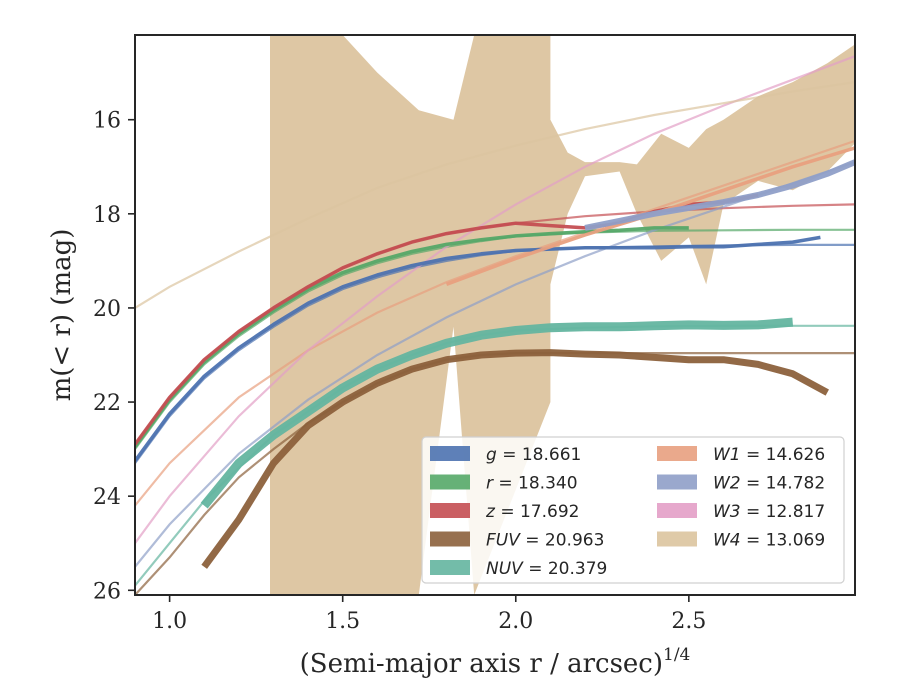  I want to click on legend-entry-nuv: NUV = 20.379, so click(518, 569).